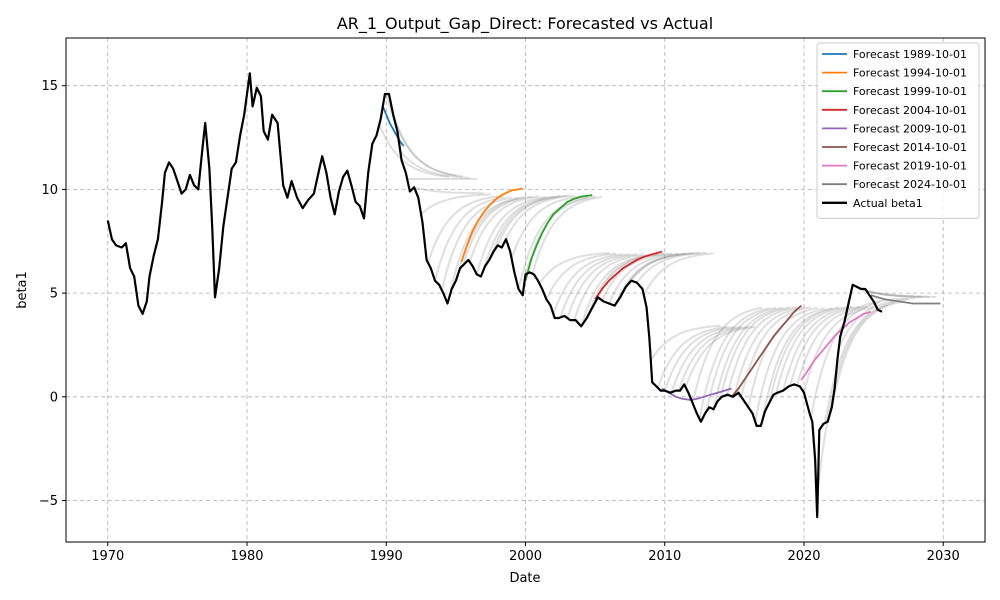 This screenshot has height=600, width=1000. Describe the element at coordinates (49, 86) in the screenshot. I see `y-tick-label: 15` at that location.